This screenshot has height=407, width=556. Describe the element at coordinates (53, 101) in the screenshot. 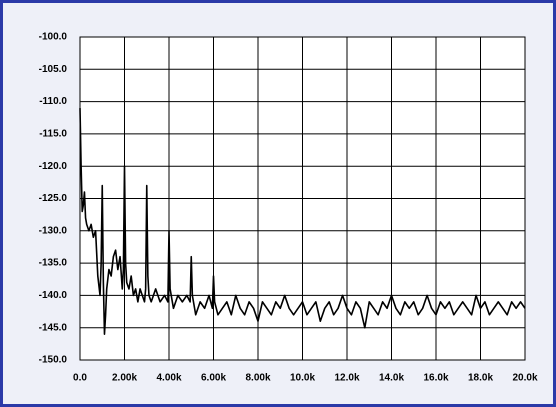

I see `y-tick-label: -110.0` at that location.